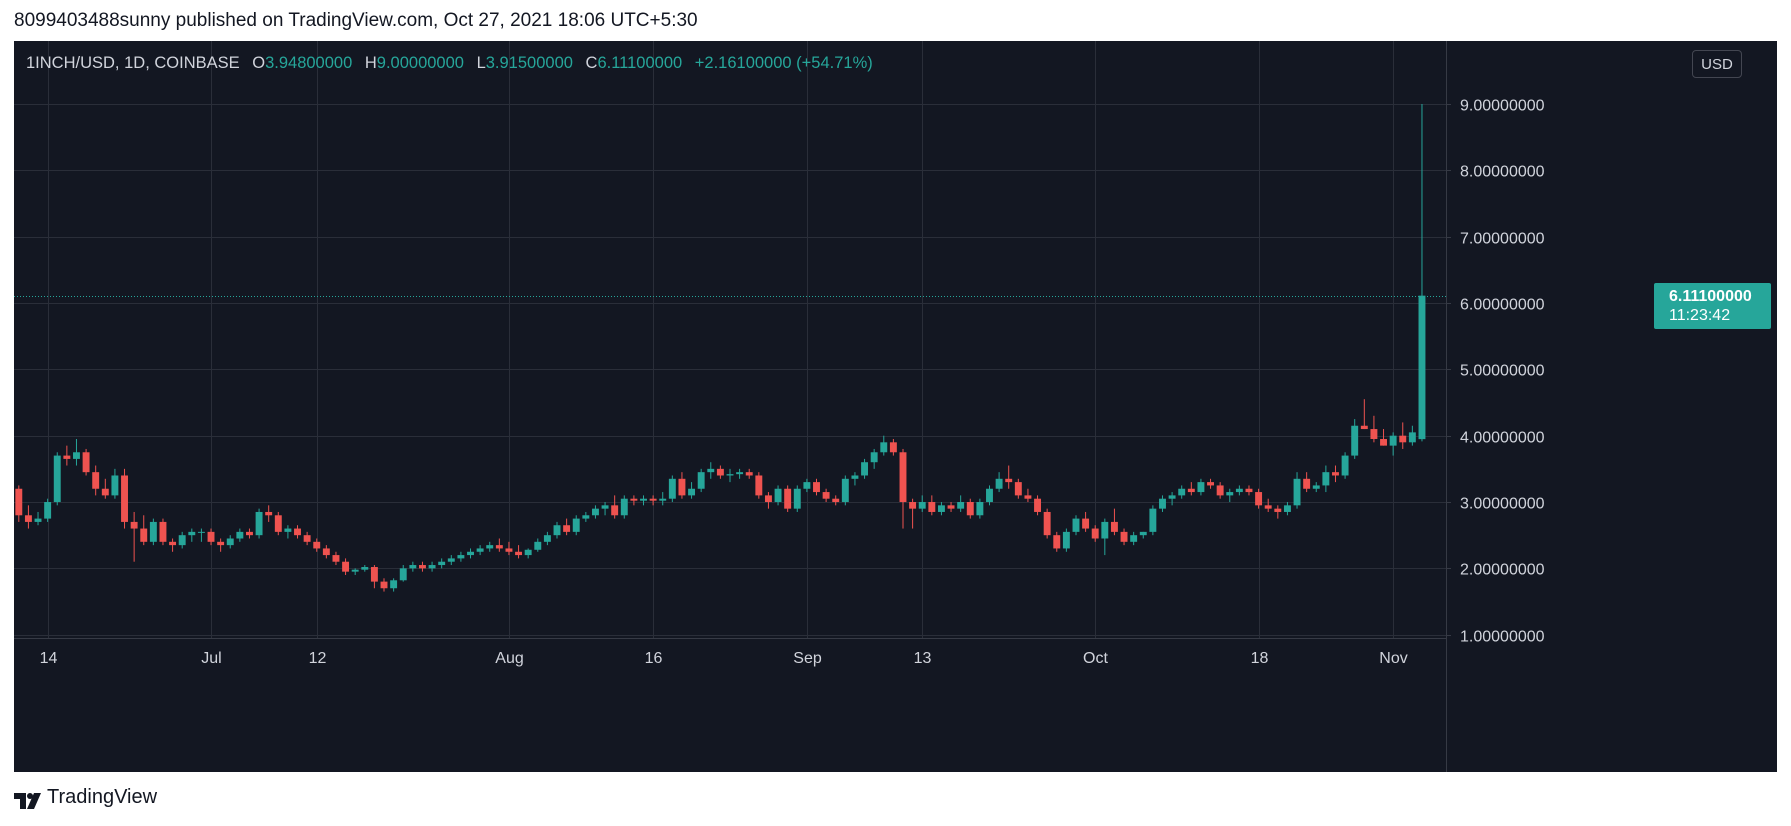  Describe the element at coordinates (370, 63) in the screenshot. I see `high-label: H` at that location.